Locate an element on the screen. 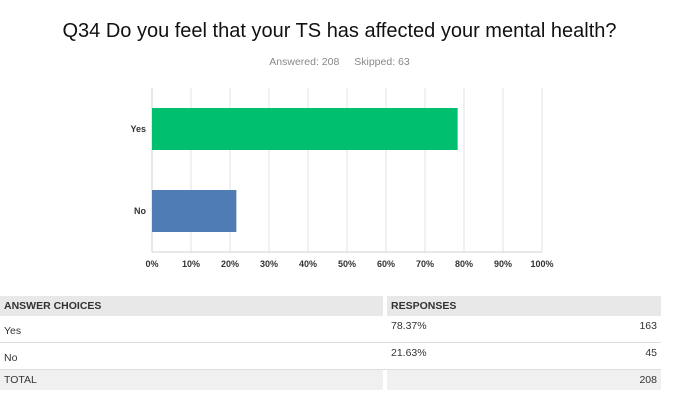 The height and width of the screenshot is (418, 679). row-choice: No is located at coordinates (191, 356).